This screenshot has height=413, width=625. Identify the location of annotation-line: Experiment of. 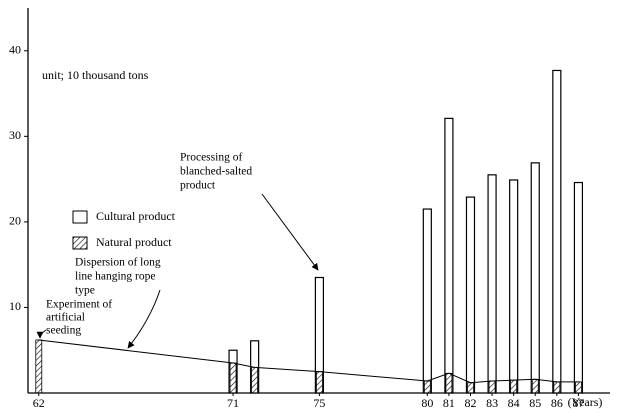
(79, 305).